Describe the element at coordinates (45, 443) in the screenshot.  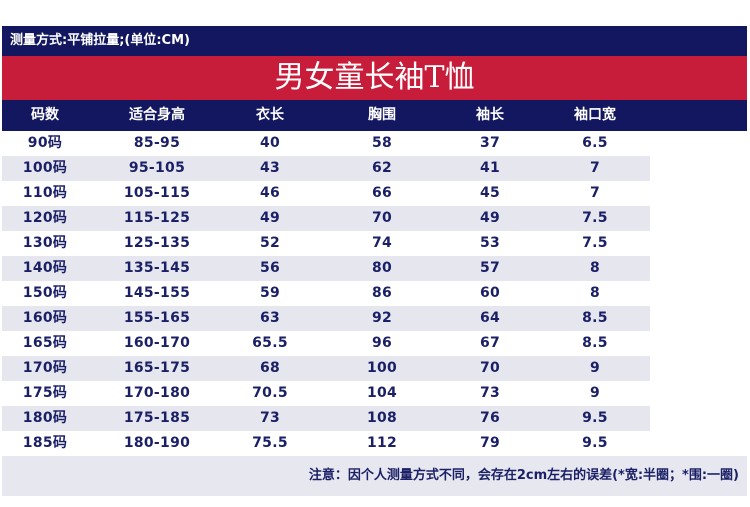
I see `cell-size: 185码` at that location.